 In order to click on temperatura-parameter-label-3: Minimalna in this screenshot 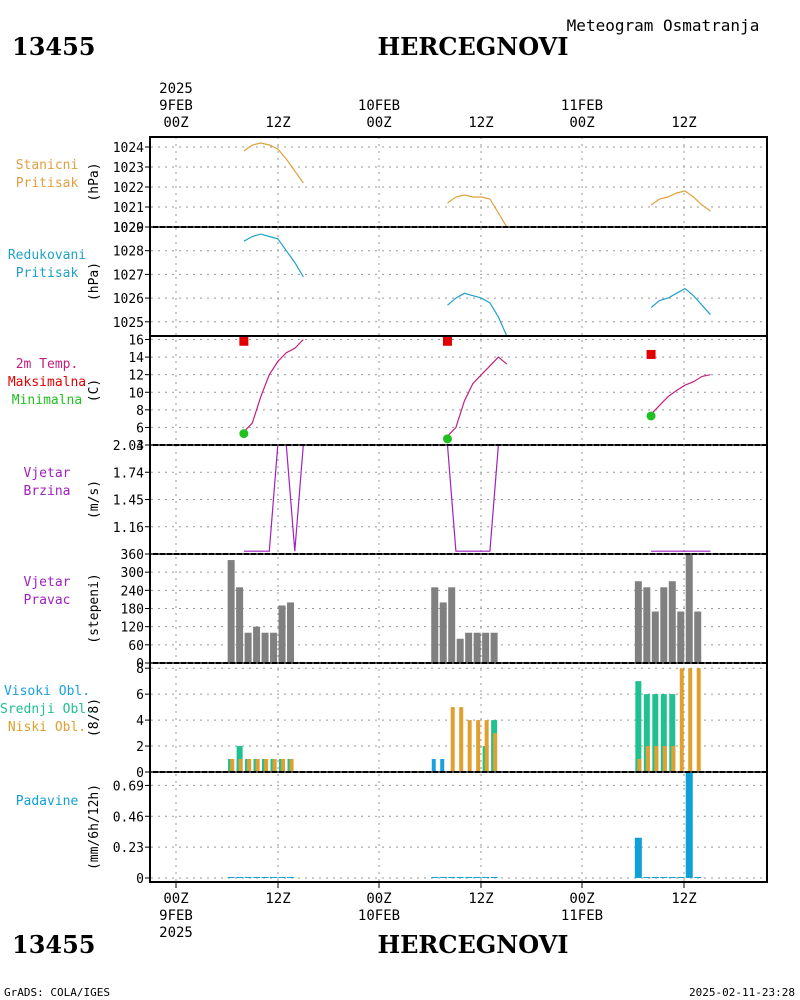, I will do `click(47, 400)`.